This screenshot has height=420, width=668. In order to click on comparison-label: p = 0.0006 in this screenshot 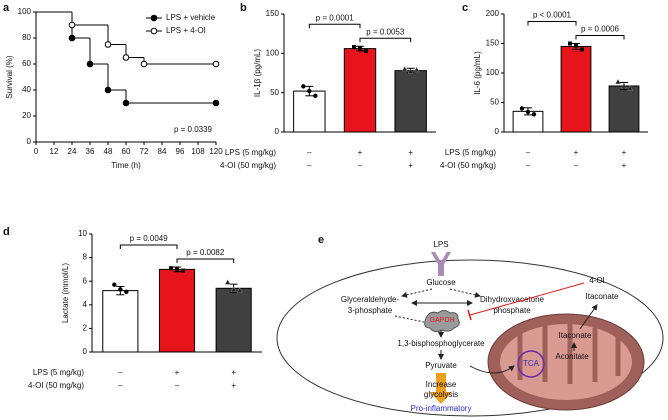, I will do `click(600, 29)`.